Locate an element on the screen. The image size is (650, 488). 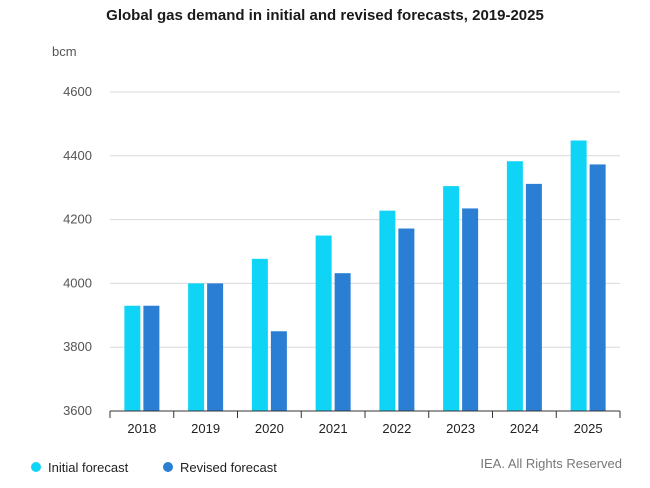
bar-revised-2025 is located at coordinates (597, 287).